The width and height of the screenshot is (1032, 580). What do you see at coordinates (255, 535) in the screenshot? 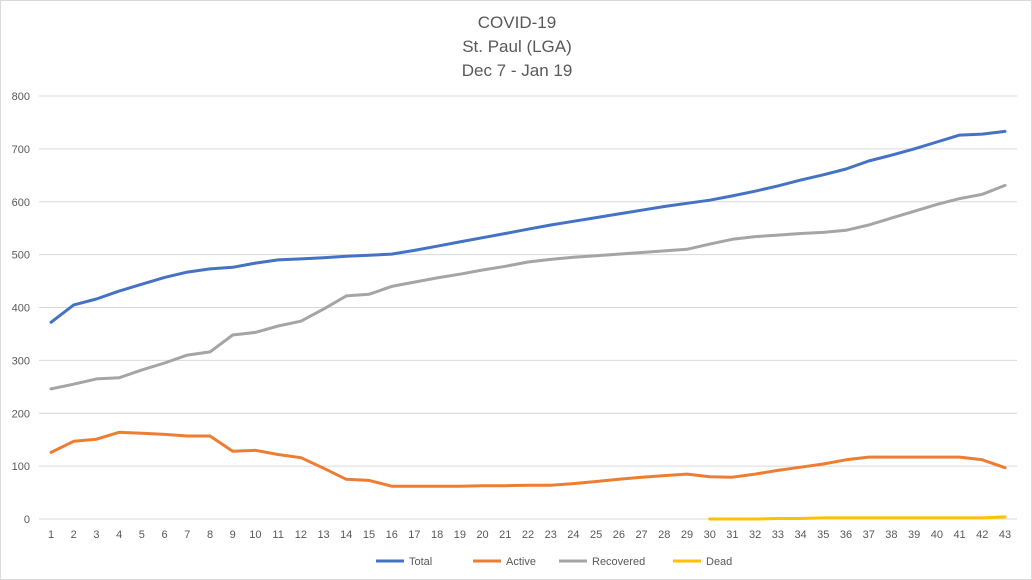
I see `x-tick-label: 10` at bounding box center [255, 535].